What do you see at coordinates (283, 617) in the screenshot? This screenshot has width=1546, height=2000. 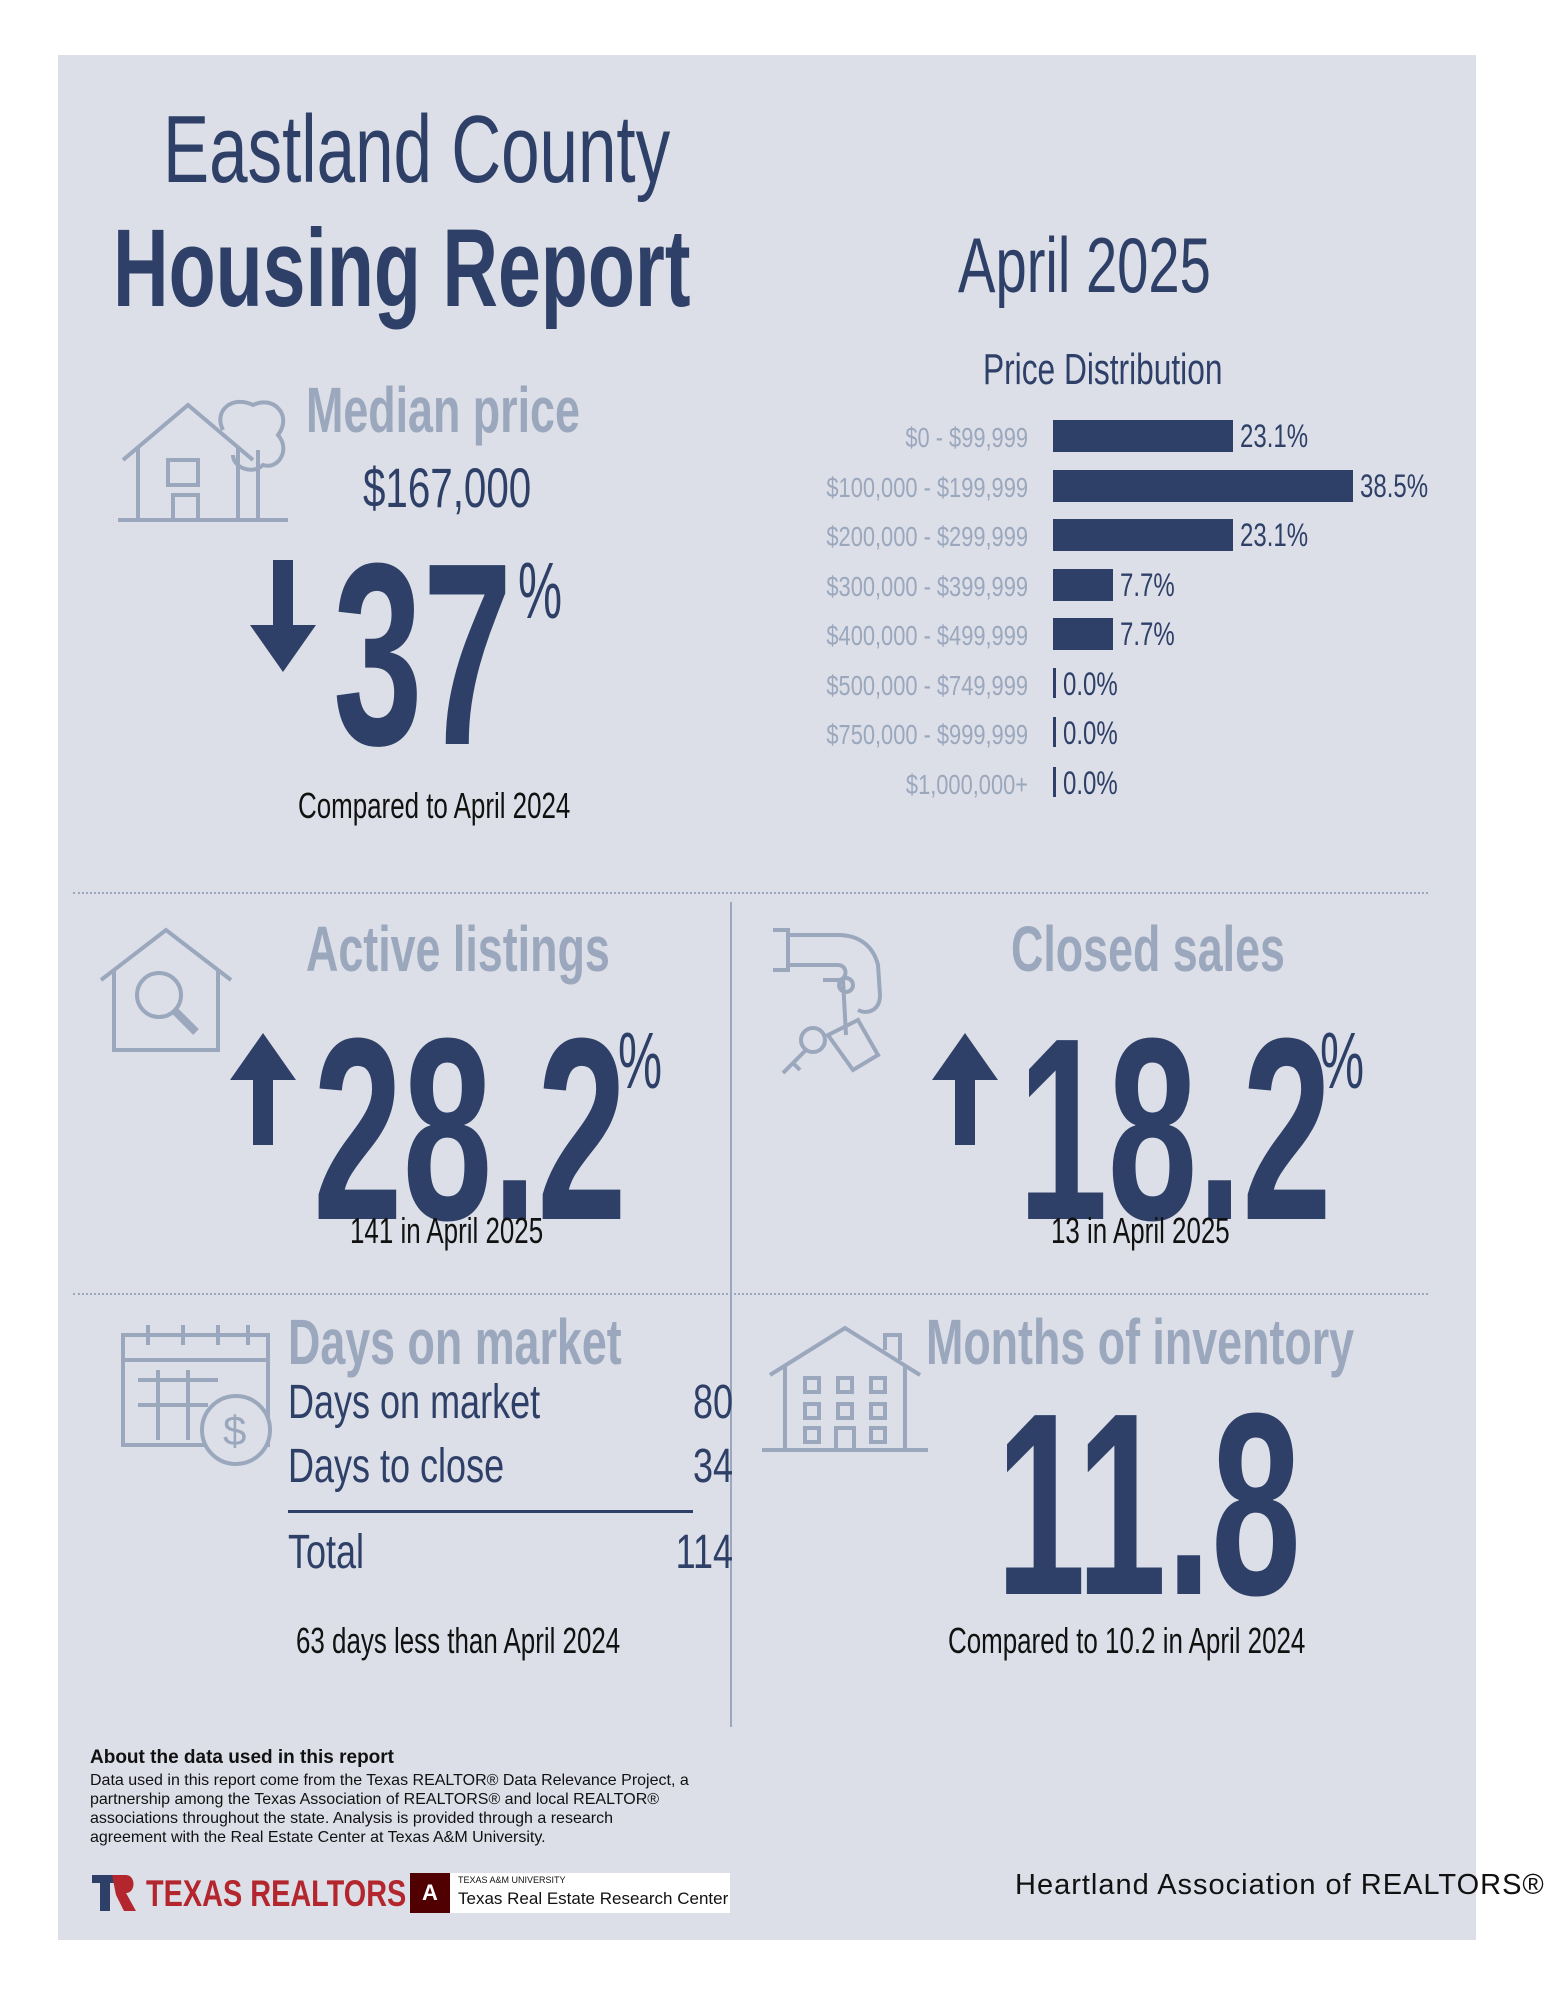 I see `arrow-down-icon` at bounding box center [283, 617].